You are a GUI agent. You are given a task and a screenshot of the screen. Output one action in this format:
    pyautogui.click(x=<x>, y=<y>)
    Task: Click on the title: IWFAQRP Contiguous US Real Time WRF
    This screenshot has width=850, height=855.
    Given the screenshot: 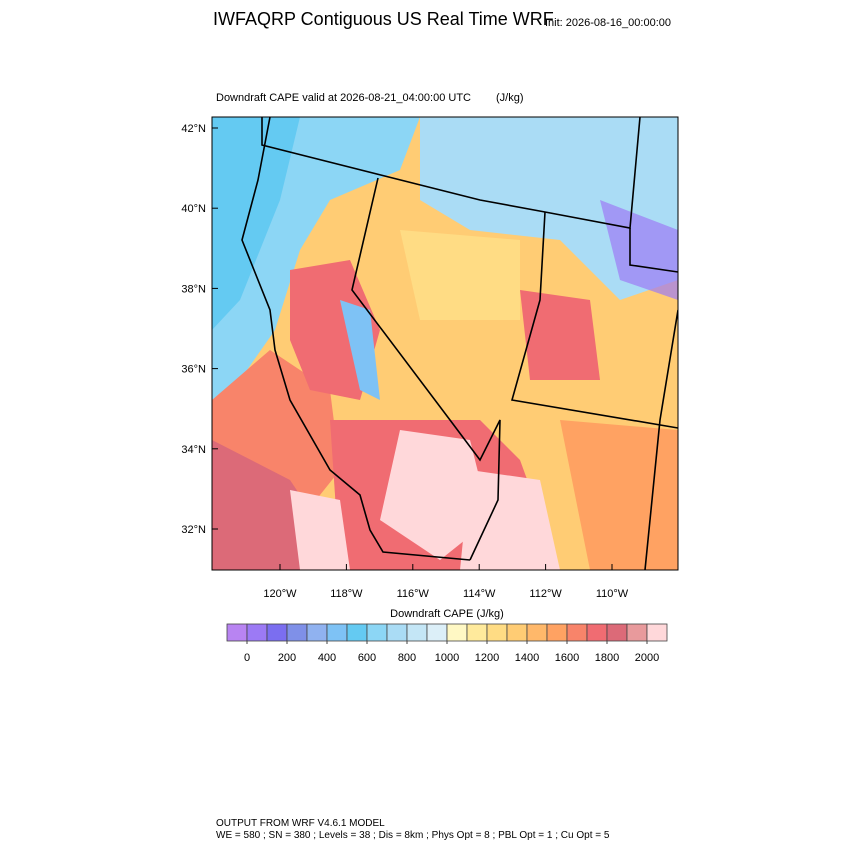 What is the action you would take?
    pyautogui.click(x=383, y=19)
    